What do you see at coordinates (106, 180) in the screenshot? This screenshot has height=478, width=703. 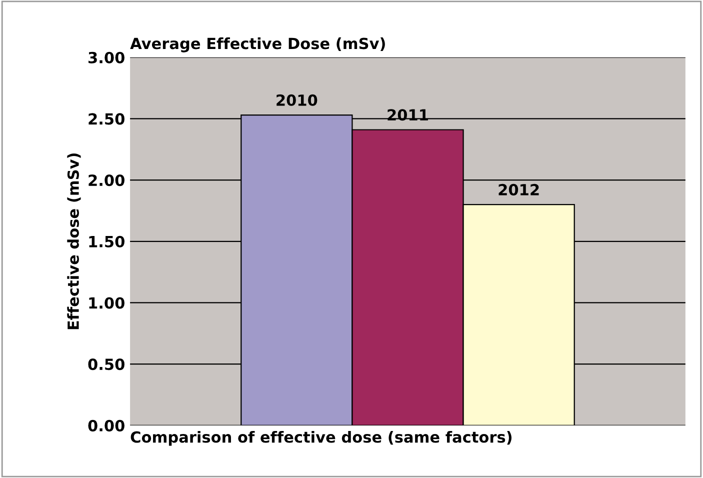 I see `y-tick-label: 2.00` at bounding box center [106, 180].